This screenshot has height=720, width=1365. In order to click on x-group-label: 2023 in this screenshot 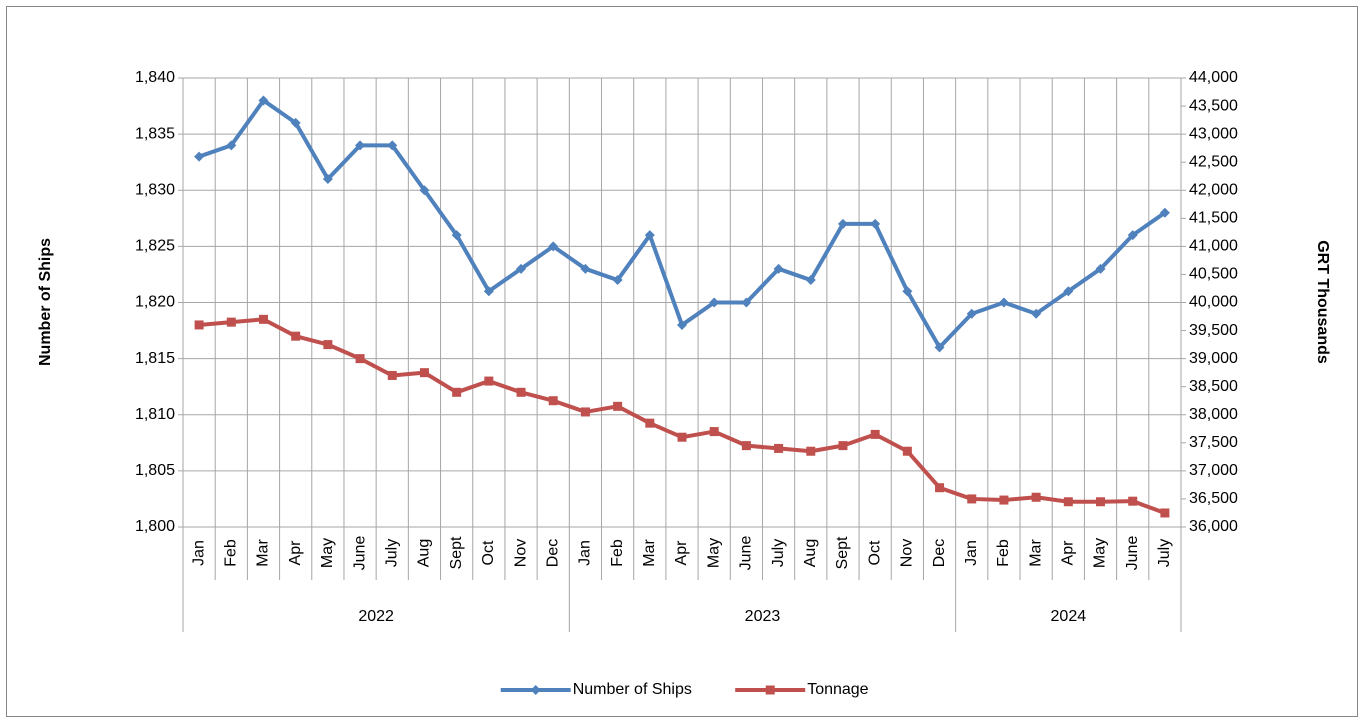, I will do `click(763, 616)`.